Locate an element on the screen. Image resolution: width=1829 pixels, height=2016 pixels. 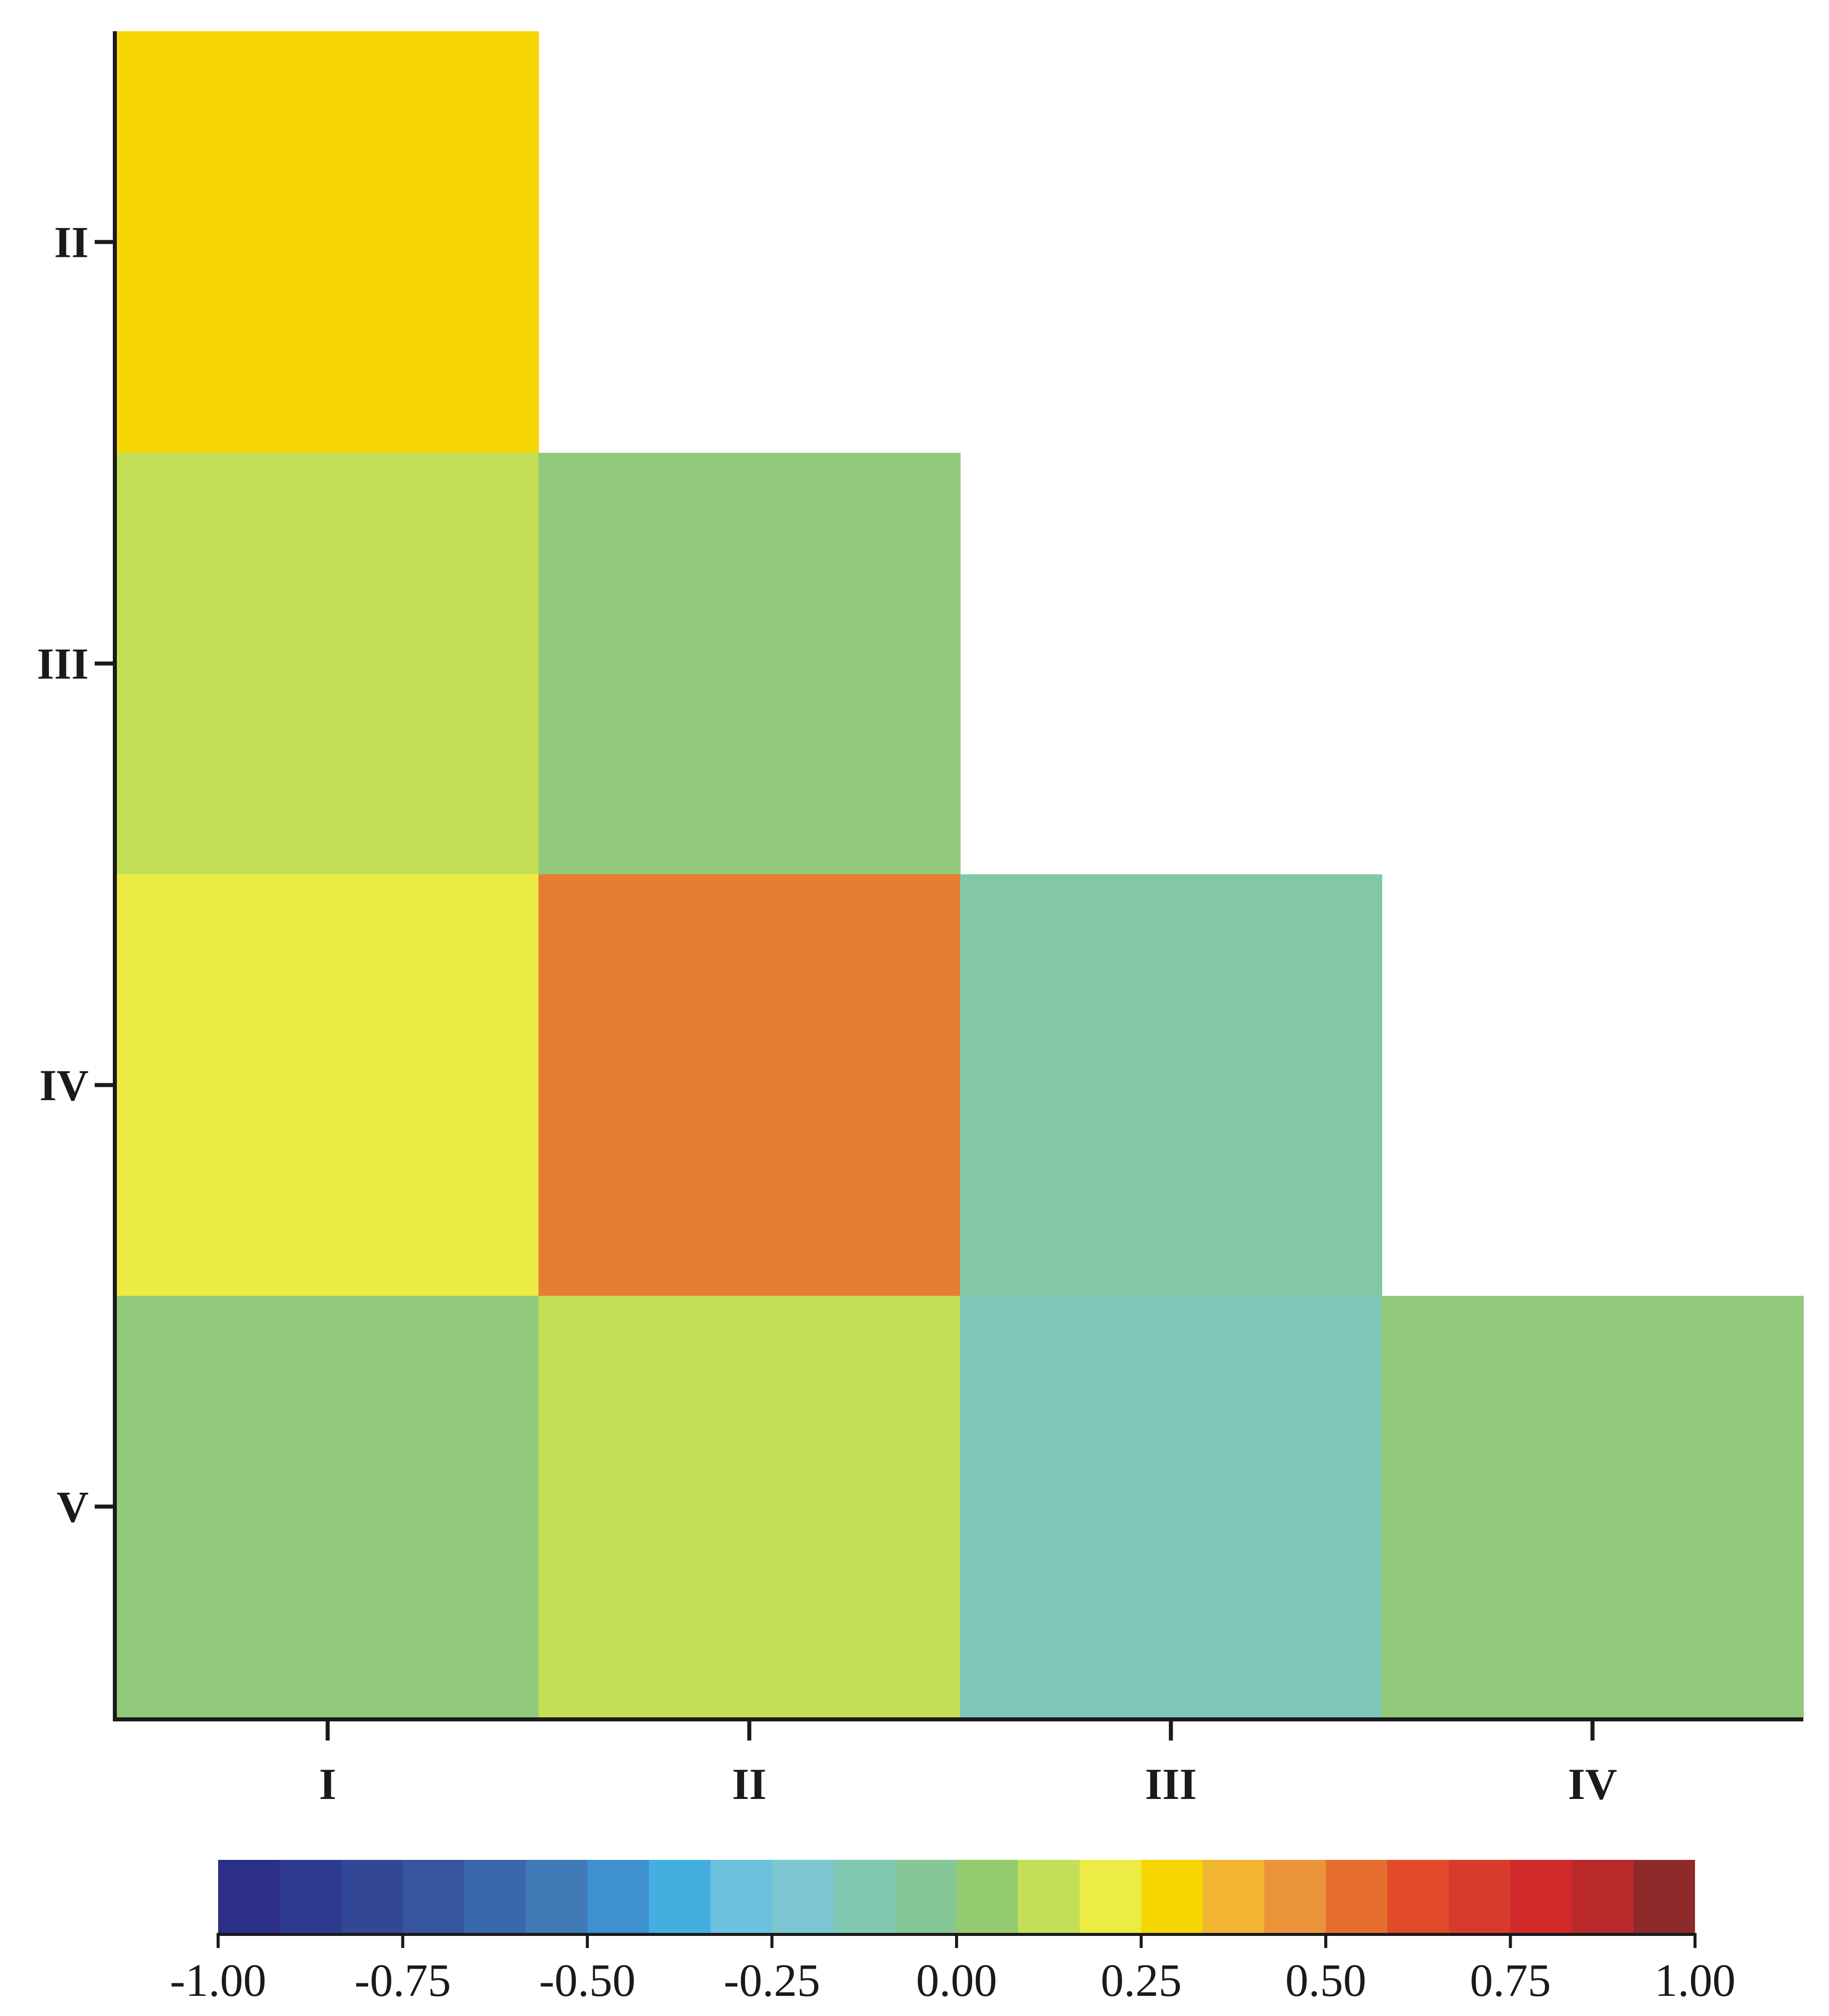
colorbar-tick-label-5: 0.25 is located at coordinates (1141, 1980).